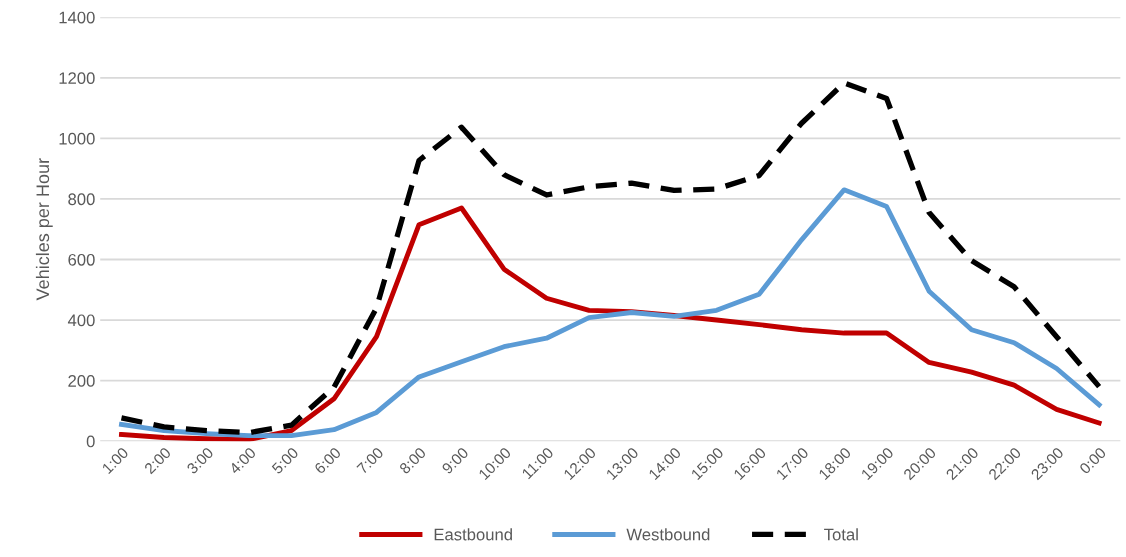 The width and height of the screenshot is (1126, 557). Describe the element at coordinates (841, 534) in the screenshot. I see `legend-label: Total` at that location.